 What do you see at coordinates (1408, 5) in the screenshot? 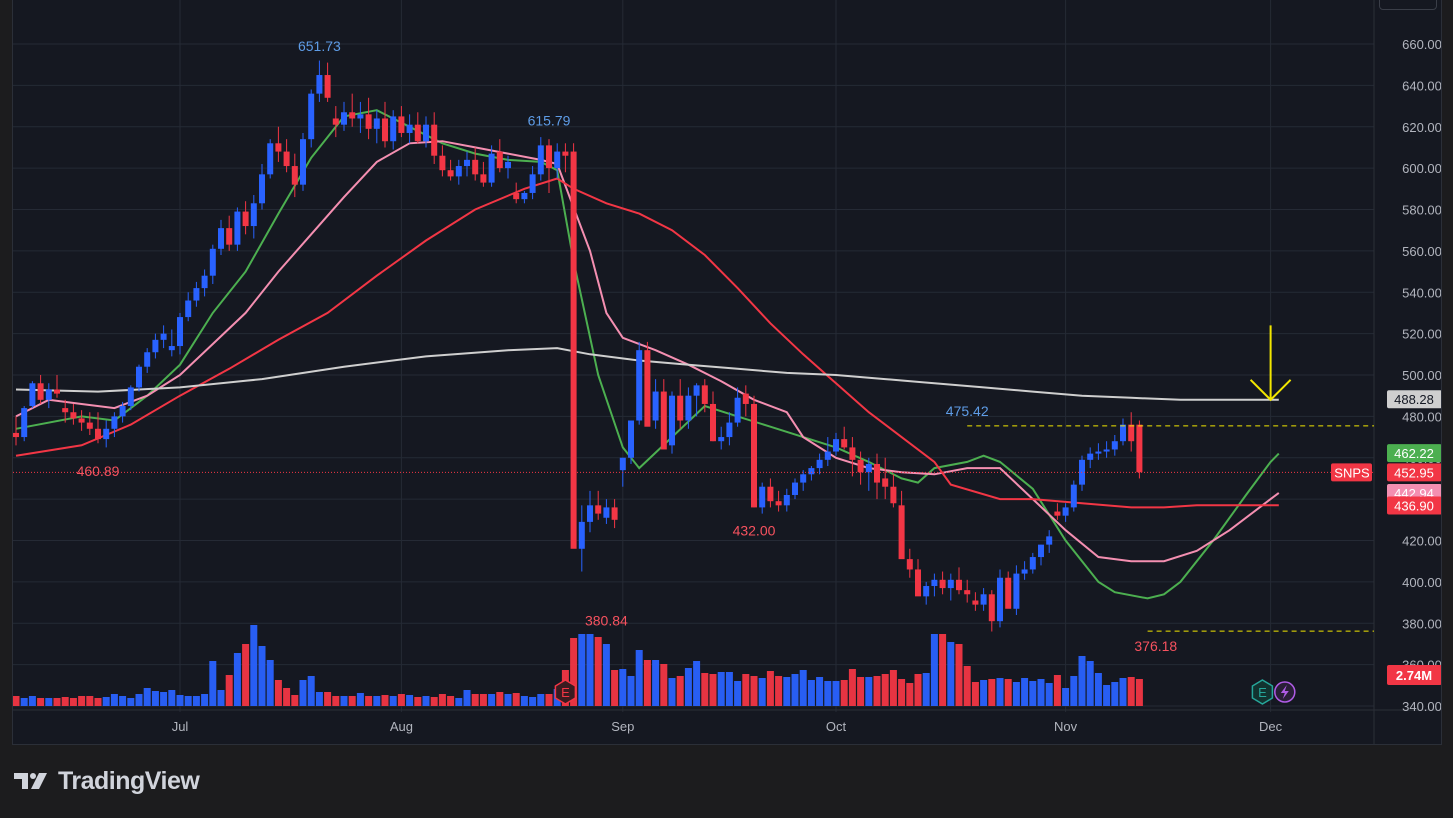
I see `top-right-toolbar-box` at bounding box center [1408, 5].